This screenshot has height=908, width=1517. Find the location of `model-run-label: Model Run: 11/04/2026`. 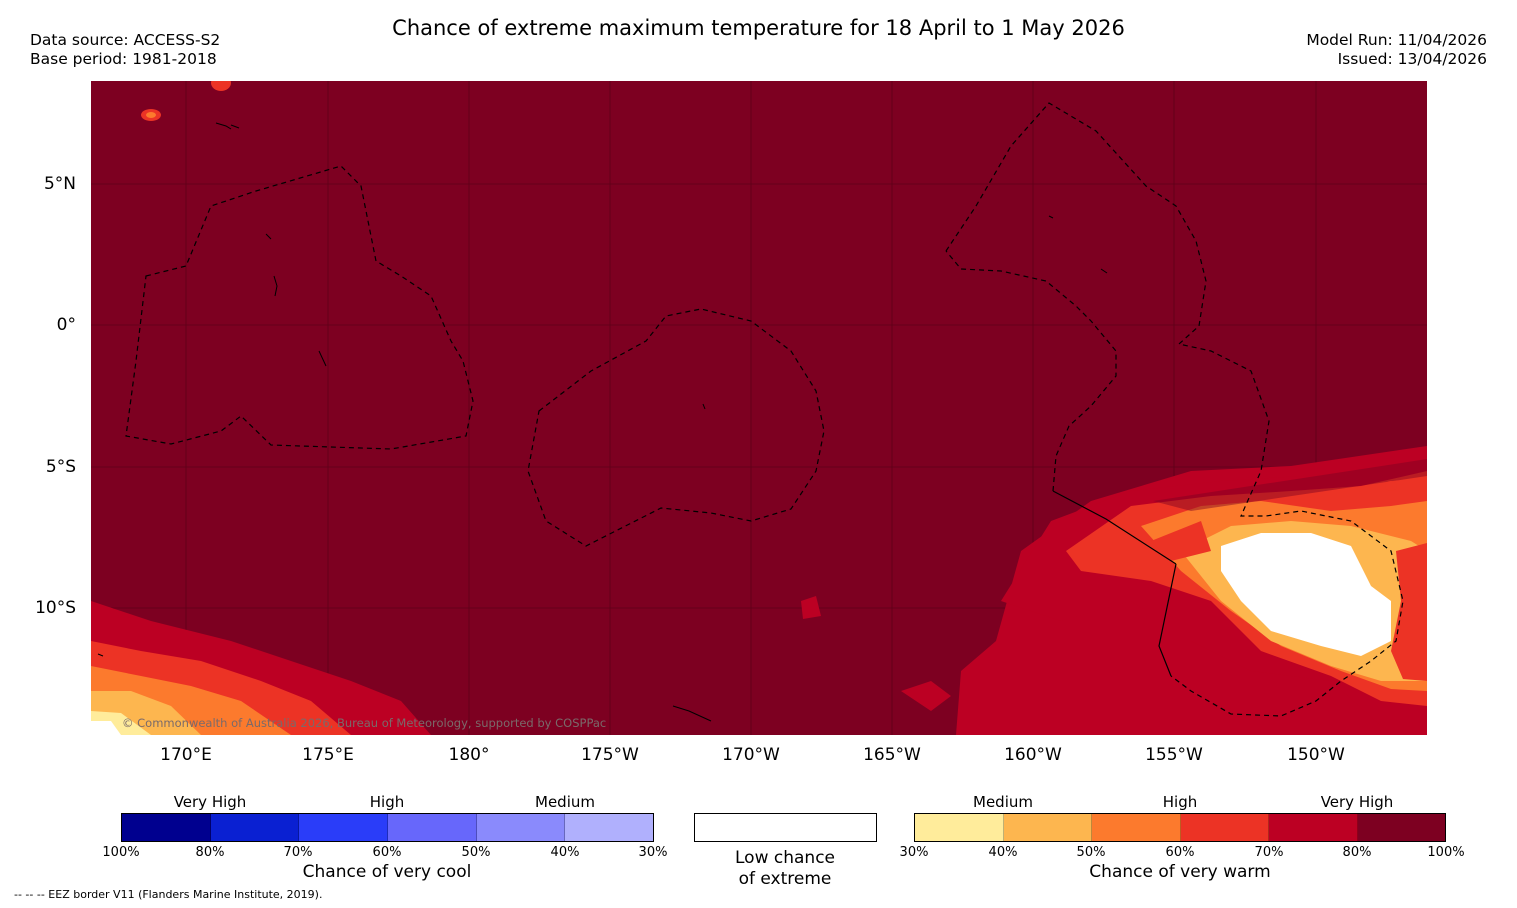

model-run-label: Model Run: 11/04/2026 is located at coordinates (1396, 40).